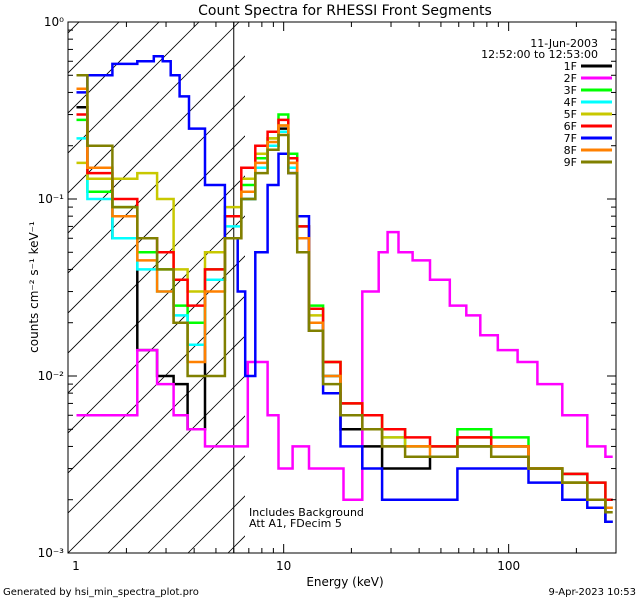 This screenshot has height=600, width=640. What do you see at coordinates (570, 114) in the screenshot?
I see `legend-label-5F: 5F` at bounding box center [570, 114].